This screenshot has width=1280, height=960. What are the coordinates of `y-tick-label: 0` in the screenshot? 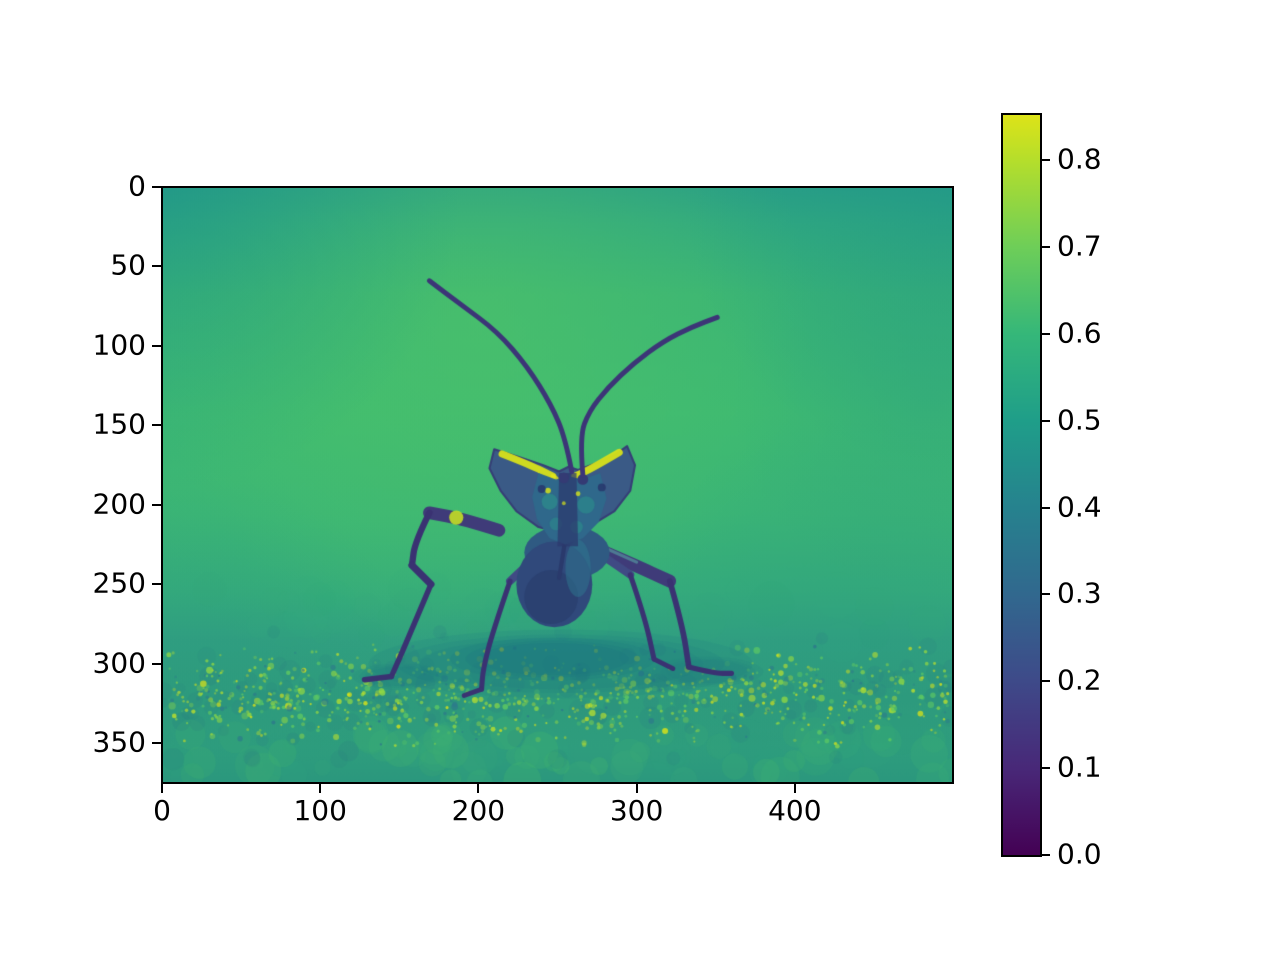 It's located at (137, 186).